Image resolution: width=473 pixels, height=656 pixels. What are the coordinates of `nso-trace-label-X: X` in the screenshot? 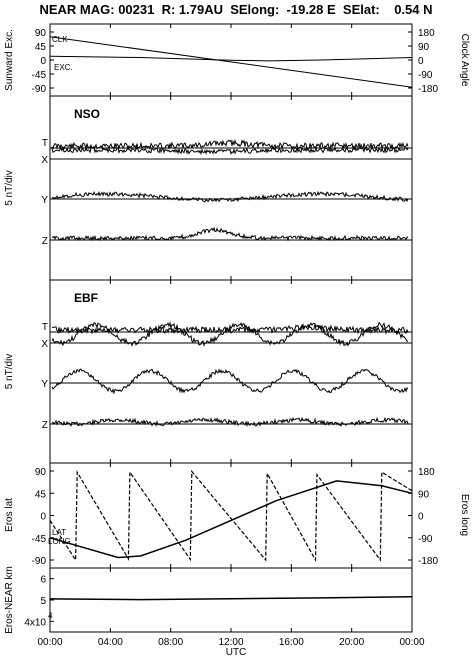 It's located at (44, 160).